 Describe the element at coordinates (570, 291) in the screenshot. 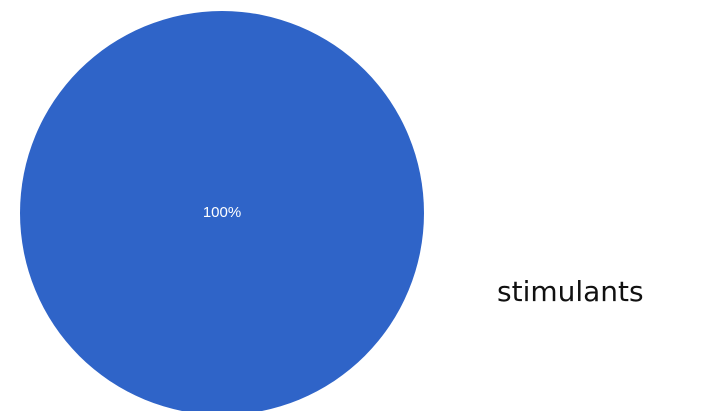

I see `legend-label-stimulants: stimulants` at that location.